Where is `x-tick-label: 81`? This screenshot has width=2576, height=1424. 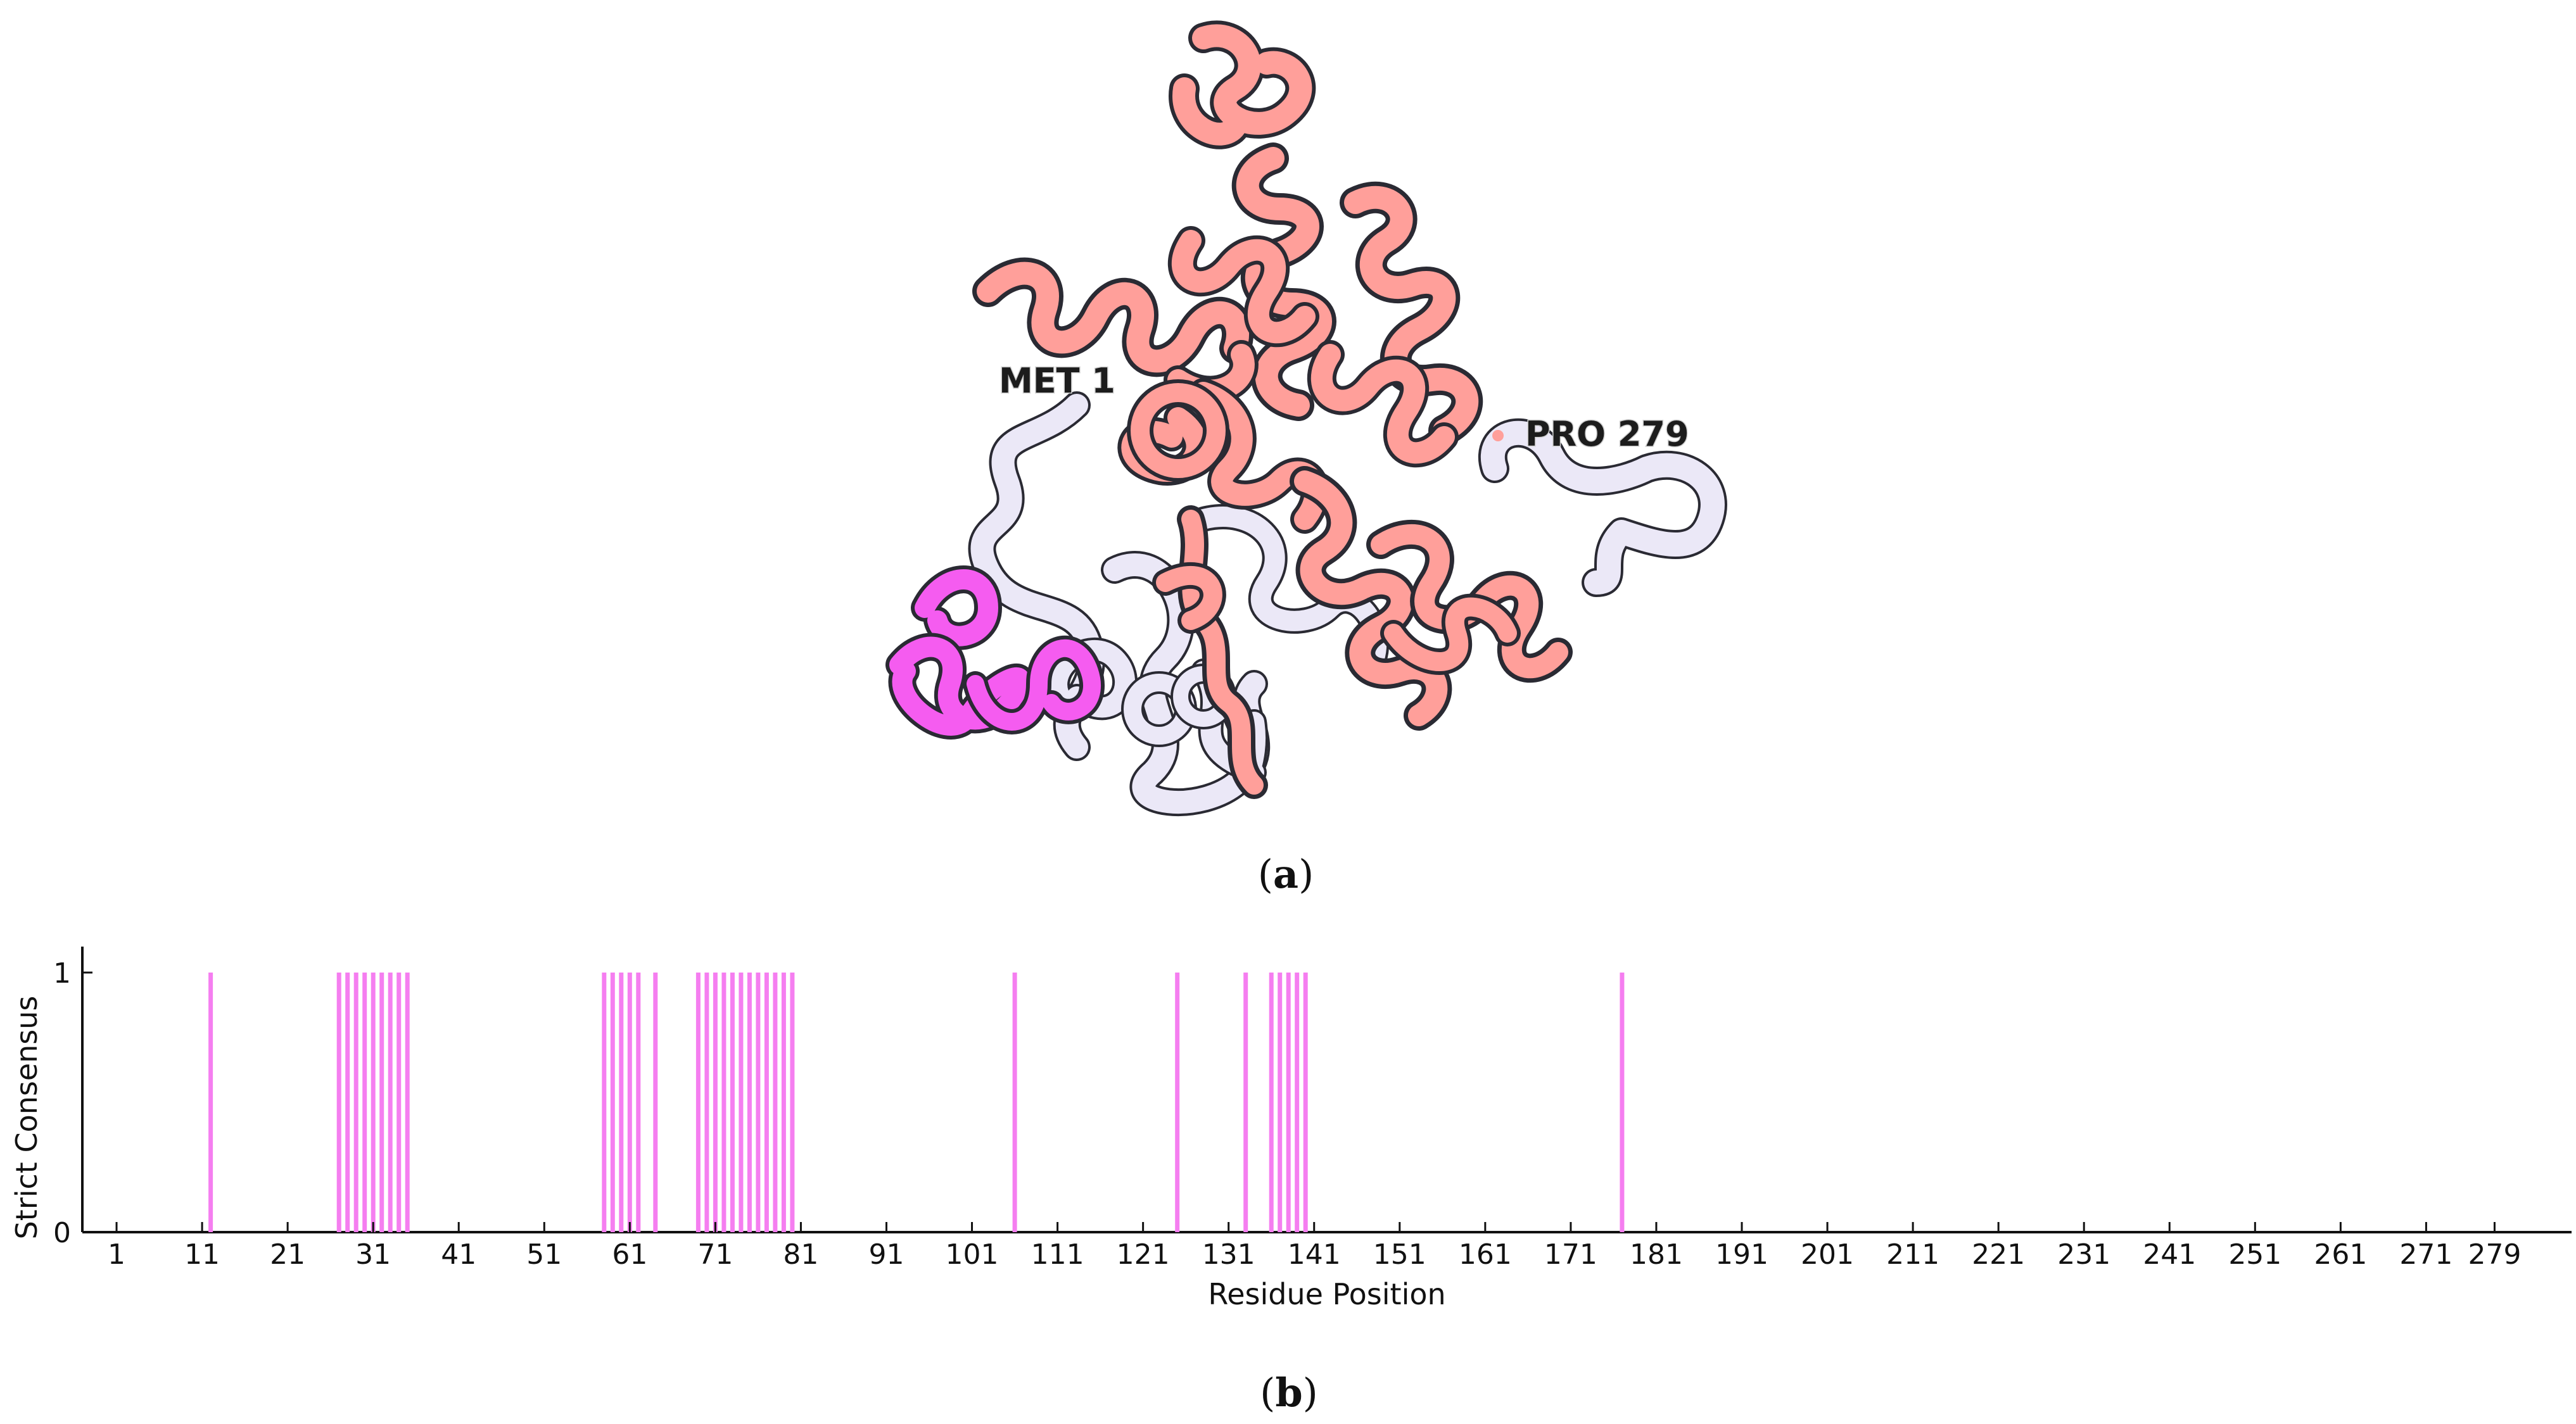 x-tick-label: 81 is located at coordinates (800, 1254).